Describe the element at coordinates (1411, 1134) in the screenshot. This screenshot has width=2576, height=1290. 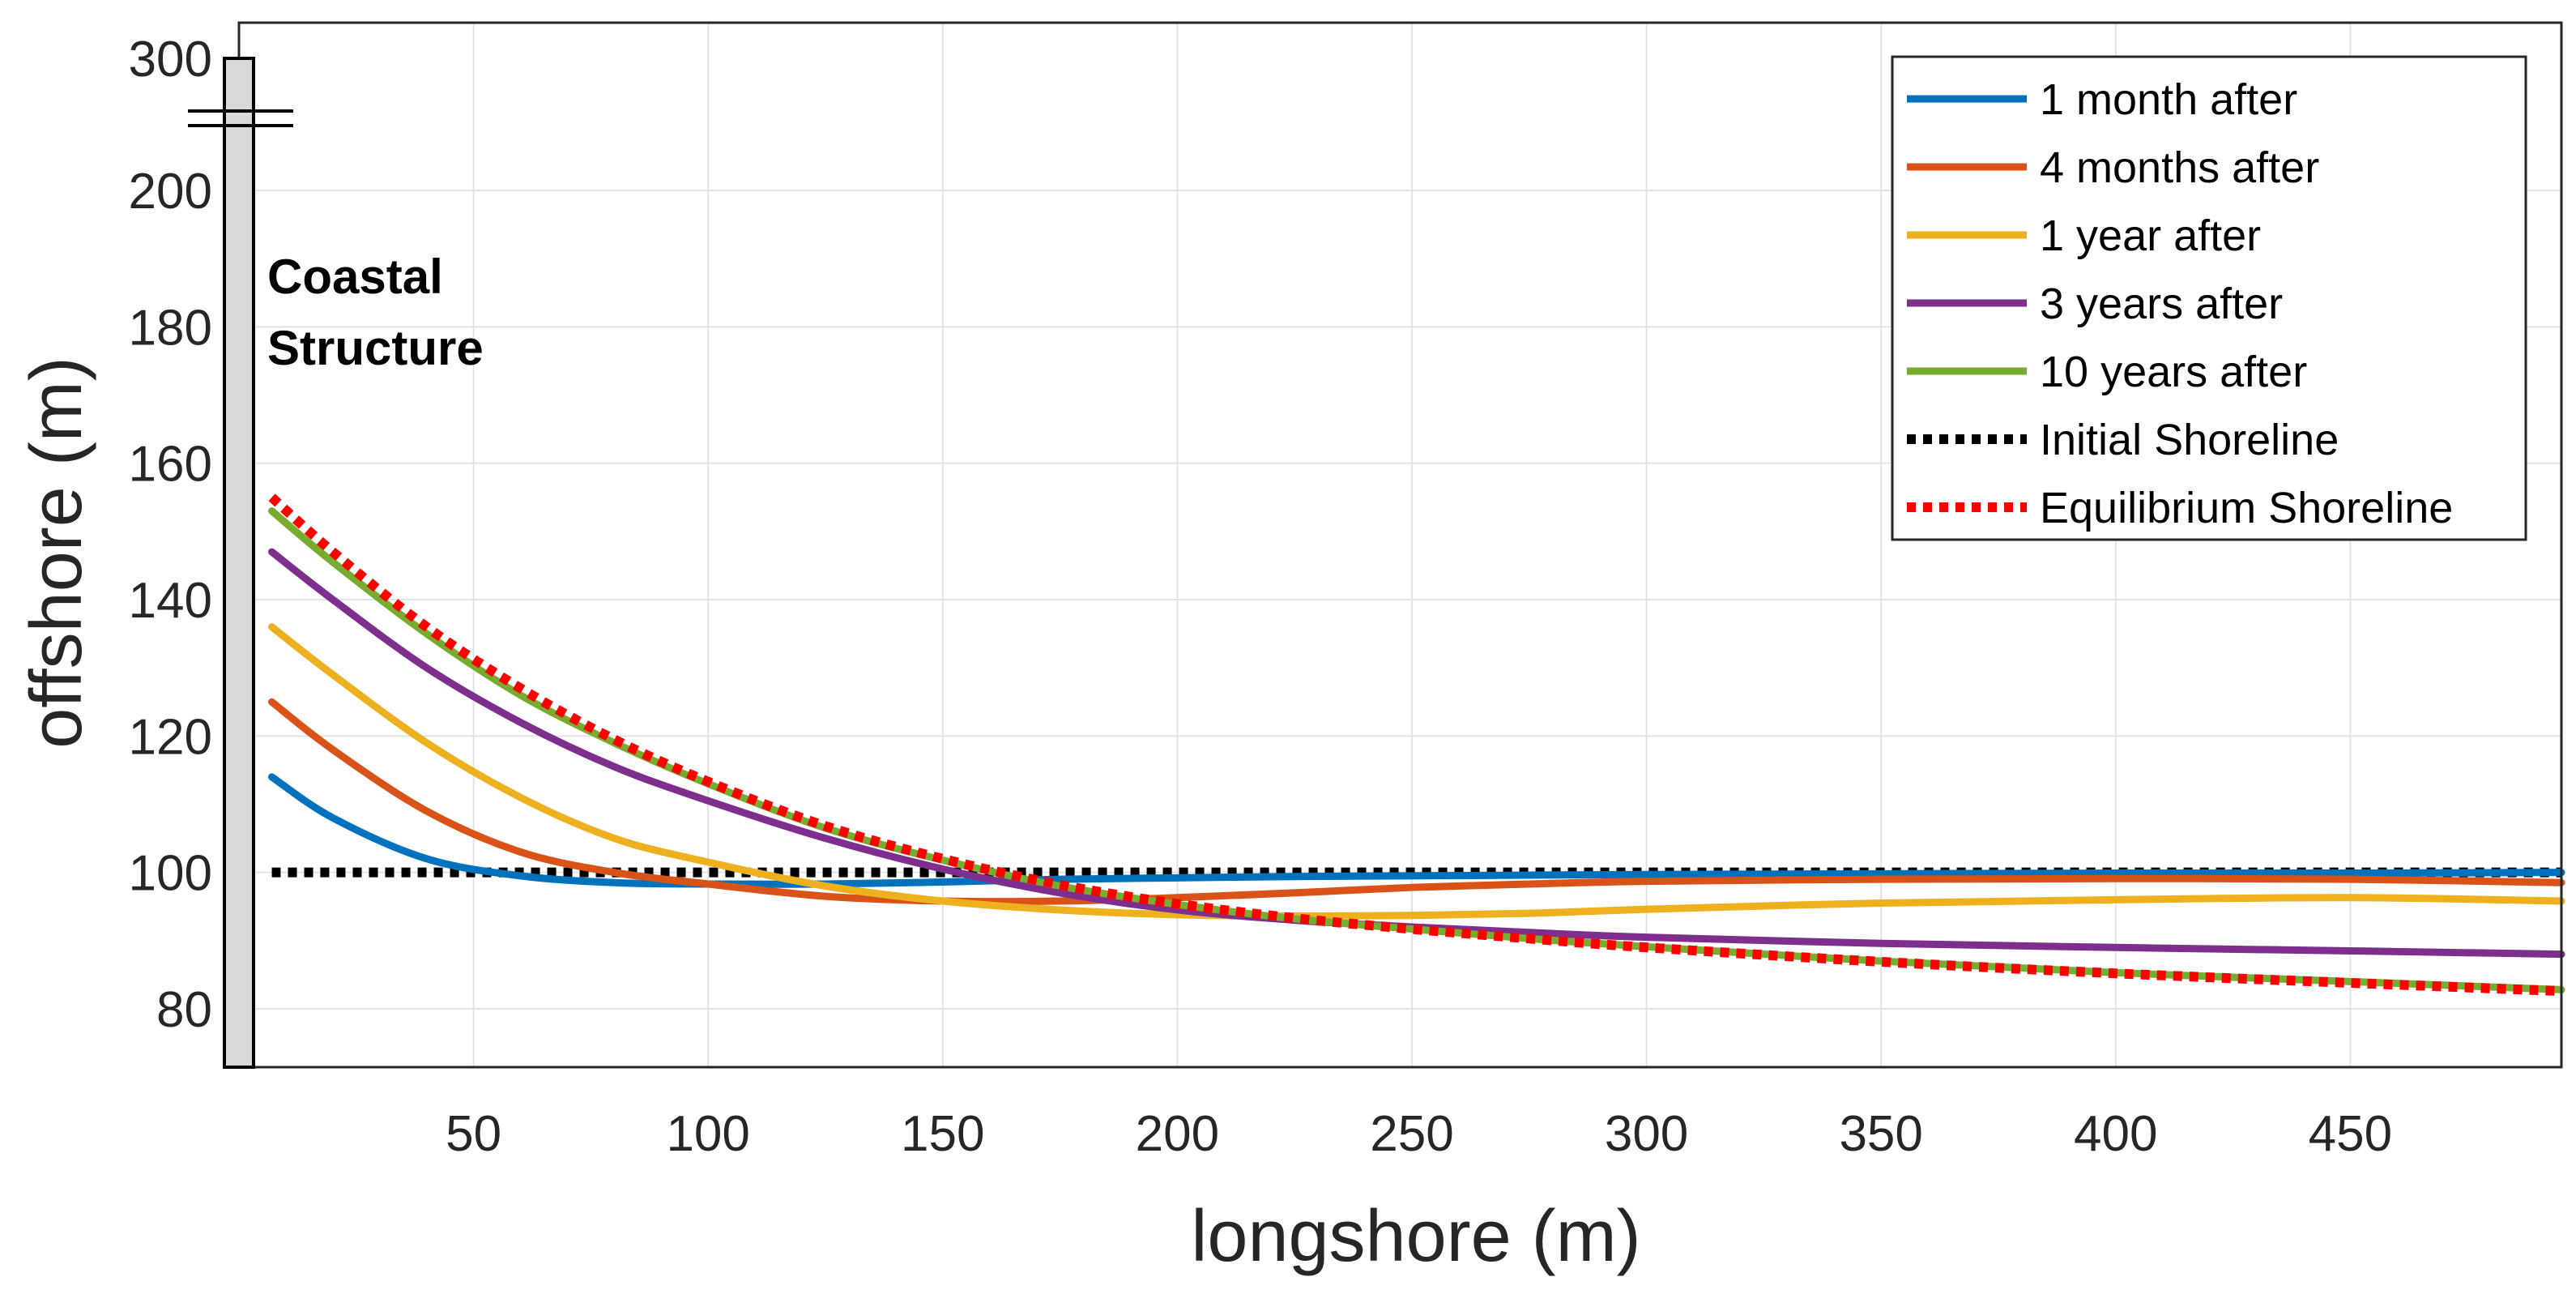
I see `x-tick-label: 250` at that location.